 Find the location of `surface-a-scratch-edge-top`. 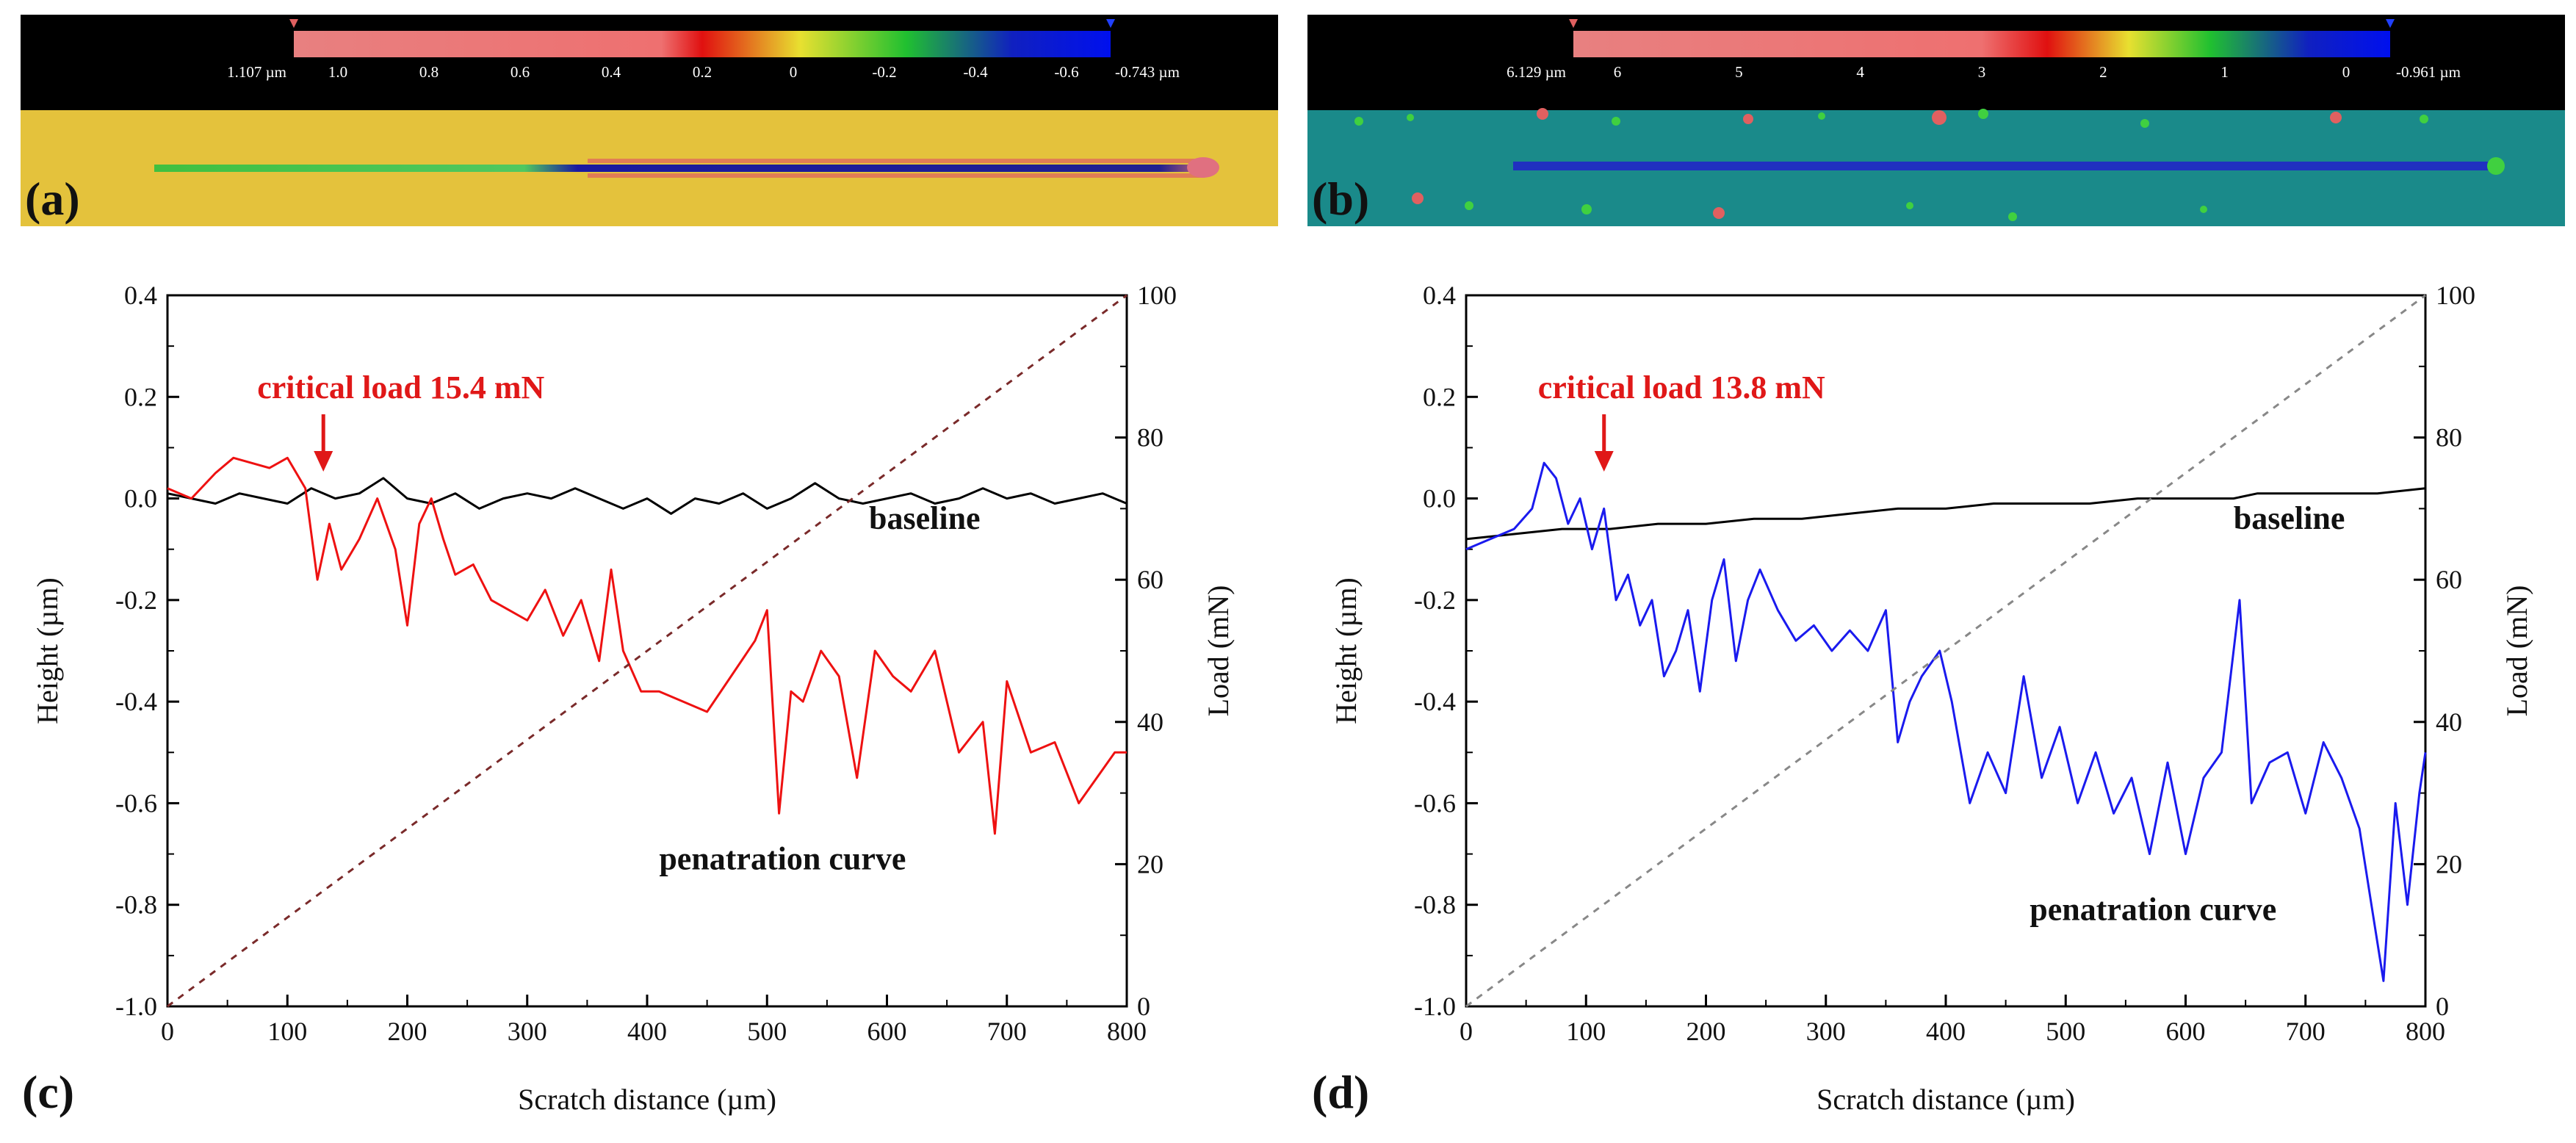

surface-a-scratch-edge-top is located at coordinates (897, 161).